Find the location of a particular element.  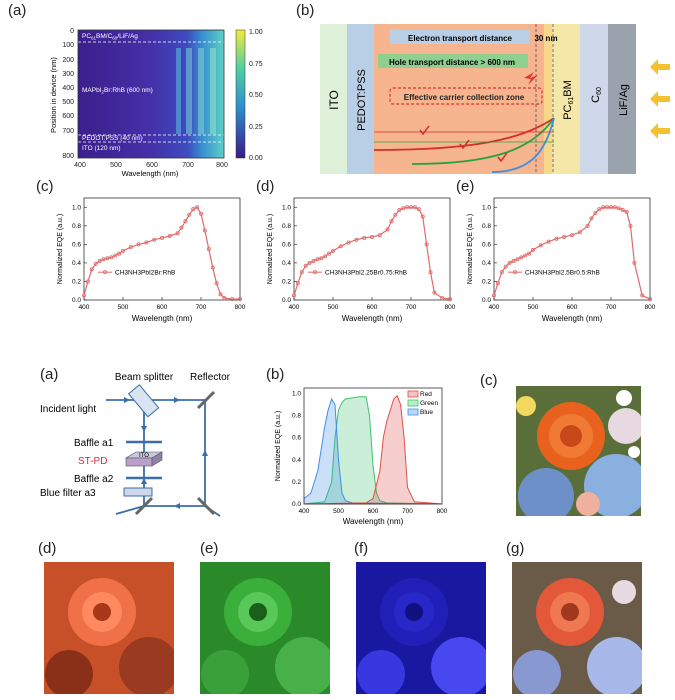

pedot-label: PEDOT:PSS is located at coordinates (362, 100).